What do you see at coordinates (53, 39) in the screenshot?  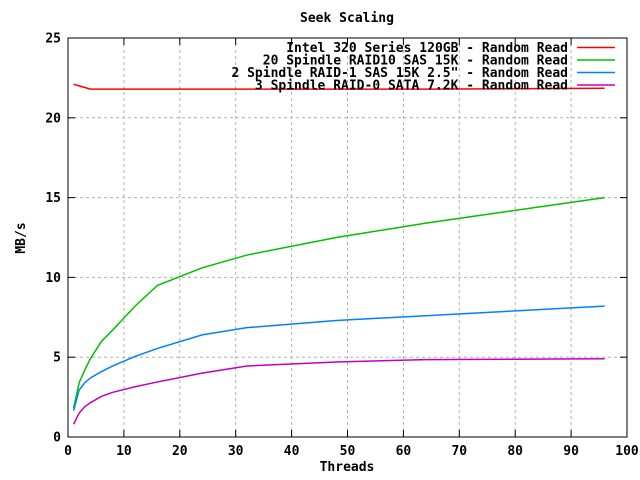 I see `y-tick-label-25: 25` at bounding box center [53, 39].